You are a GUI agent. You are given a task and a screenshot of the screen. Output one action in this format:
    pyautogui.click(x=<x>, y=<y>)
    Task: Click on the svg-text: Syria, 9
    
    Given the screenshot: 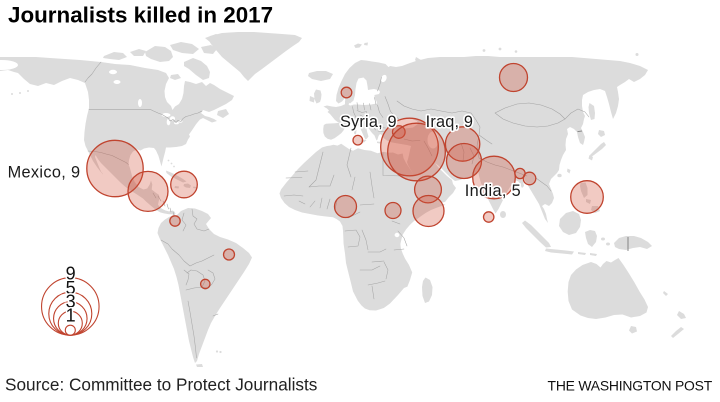 What is the action you would take?
    pyautogui.click(x=368, y=122)
    